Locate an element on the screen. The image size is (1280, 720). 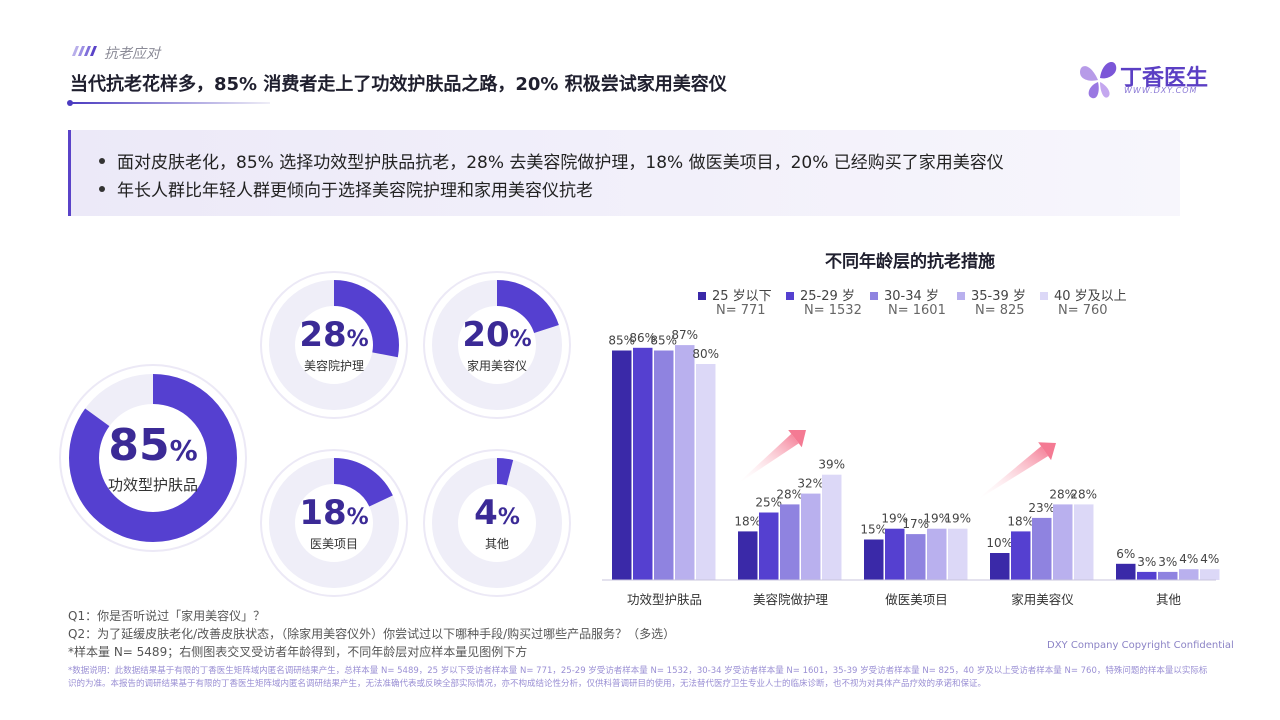
ring-skincare: 85% 功效型护肤品 is located at coordinates (153, 458).